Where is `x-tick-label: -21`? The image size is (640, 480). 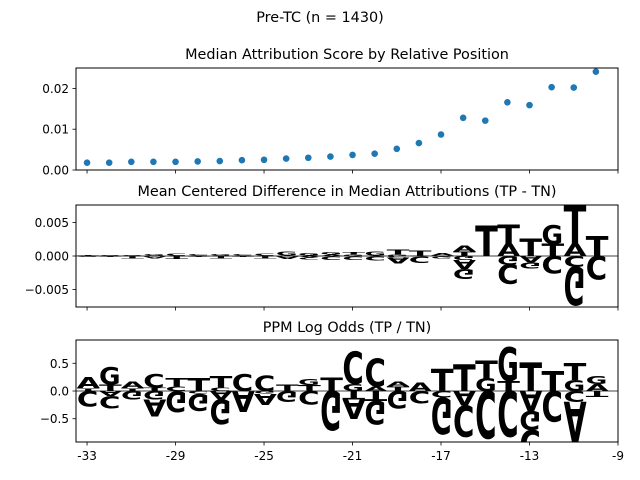
x-tick-label: -21 is located at coordinates (353, 456).